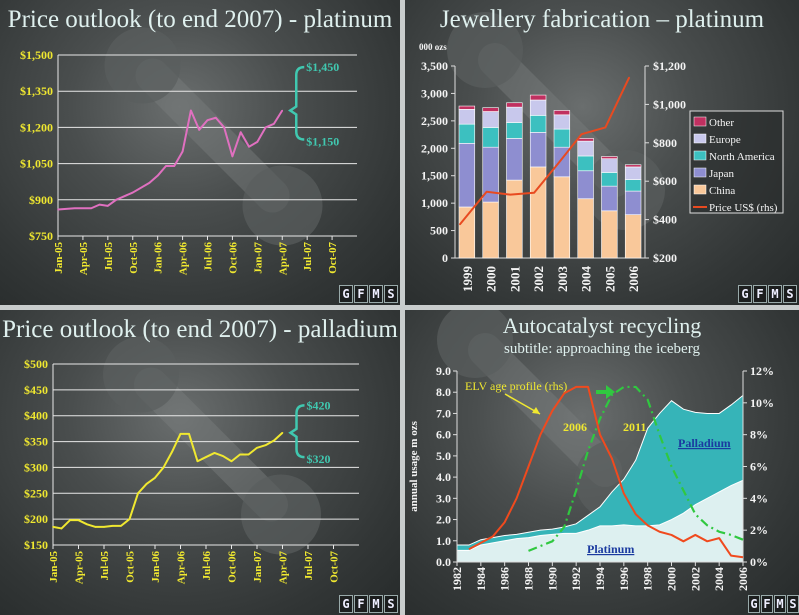  What do you see at coordinates (434, 203) in the screenshot?
I see `y-tick-label: 1,000` at bounding box center [434, 203].